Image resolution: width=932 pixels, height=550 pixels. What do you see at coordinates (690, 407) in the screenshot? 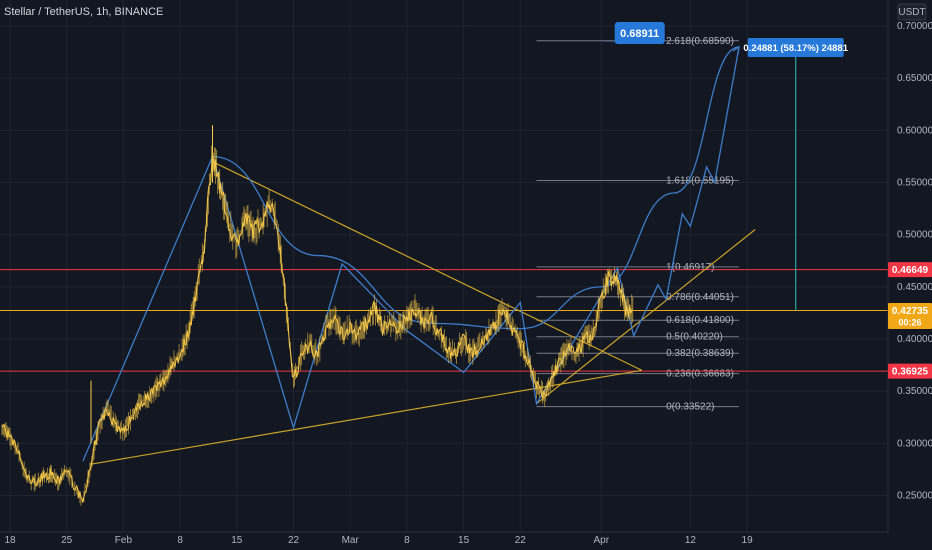
I see `fib-level-label: 0(0.33522)` at bounding box center [690, 407].